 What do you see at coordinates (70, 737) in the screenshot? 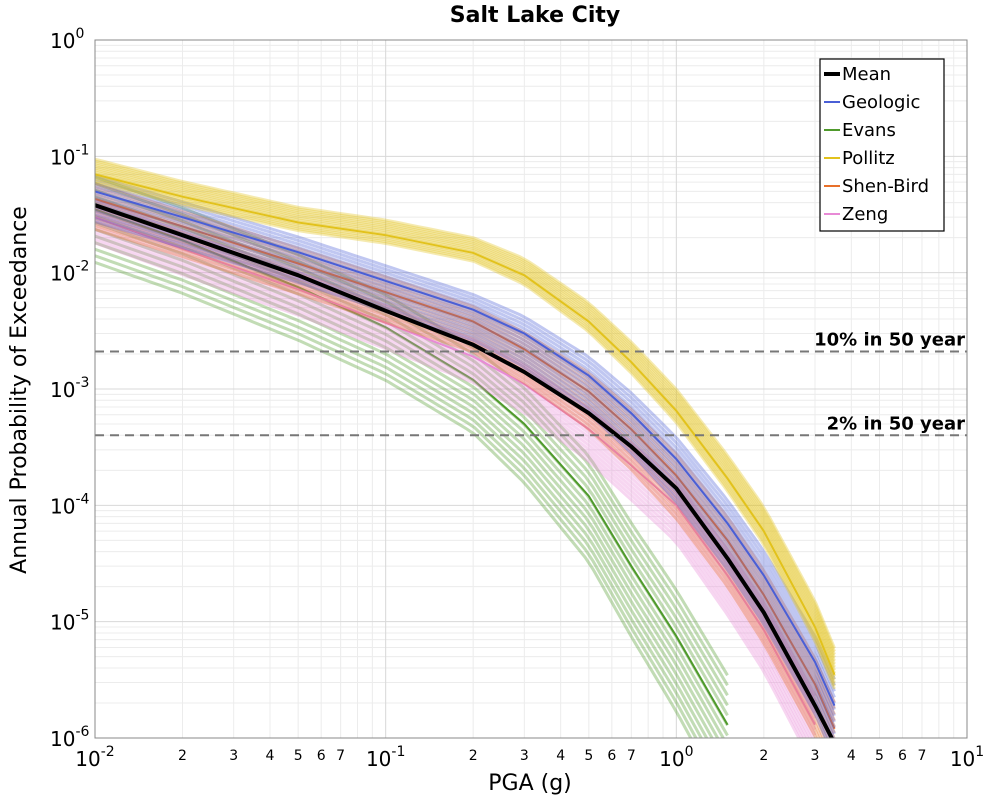
I see `y-tick-label: 10⁻⁶` at bounding box center [70, 737].